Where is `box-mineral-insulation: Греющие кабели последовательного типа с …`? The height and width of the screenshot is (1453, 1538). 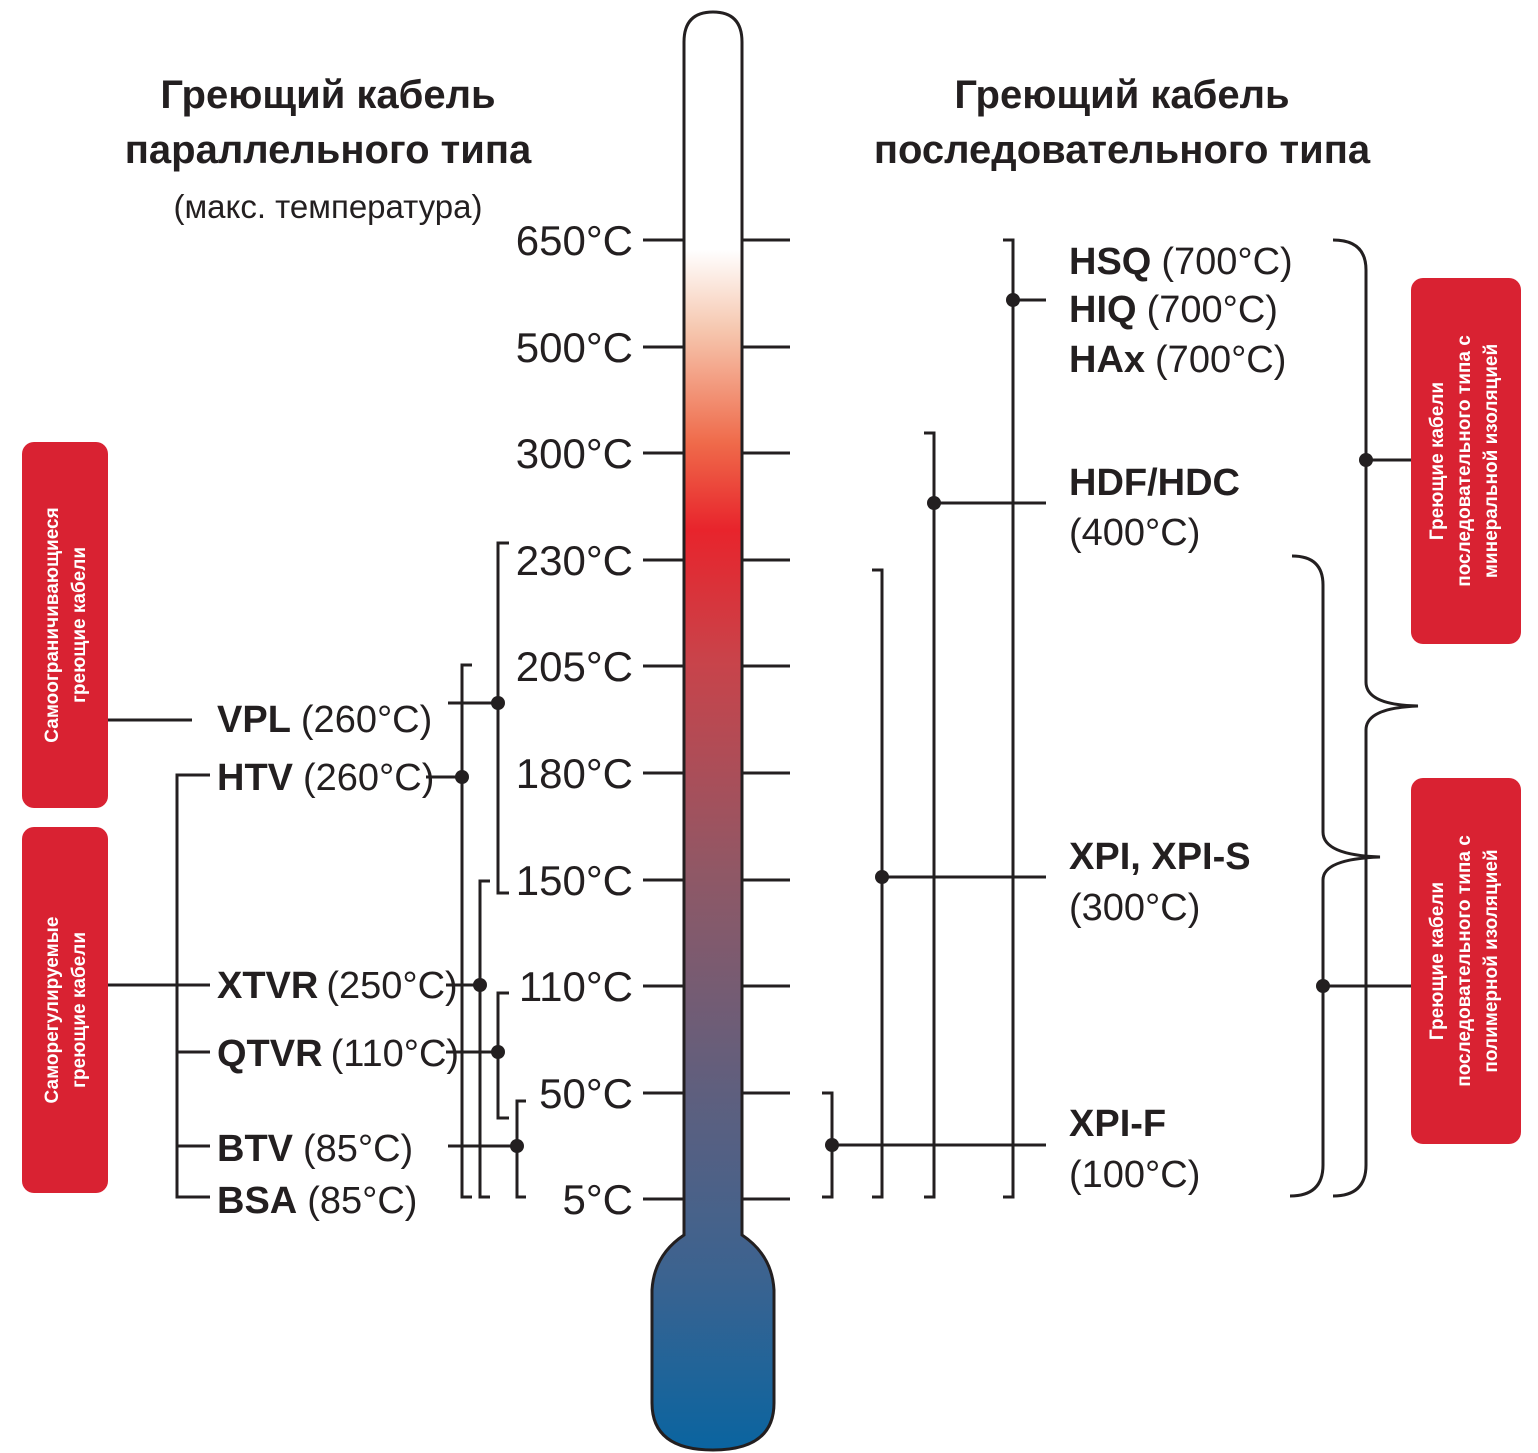
box-mineral-insulation: Греющие кабели последовательного типа с … is located at coordinates (1466, 461).